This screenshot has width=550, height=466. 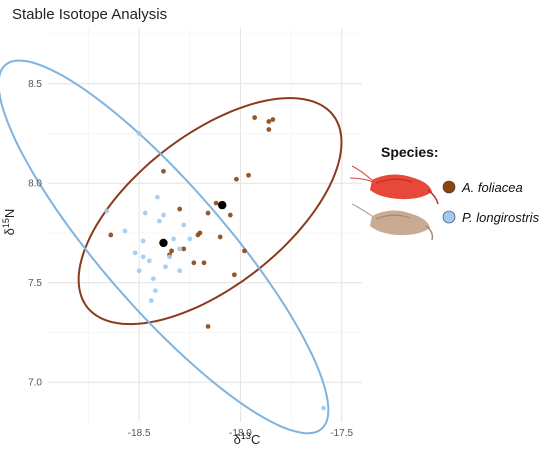 What do you see at coordinates (449, 187) in the screenshot?
I see `legend-marker-a-foliacea` at bounding box center [449, 187].